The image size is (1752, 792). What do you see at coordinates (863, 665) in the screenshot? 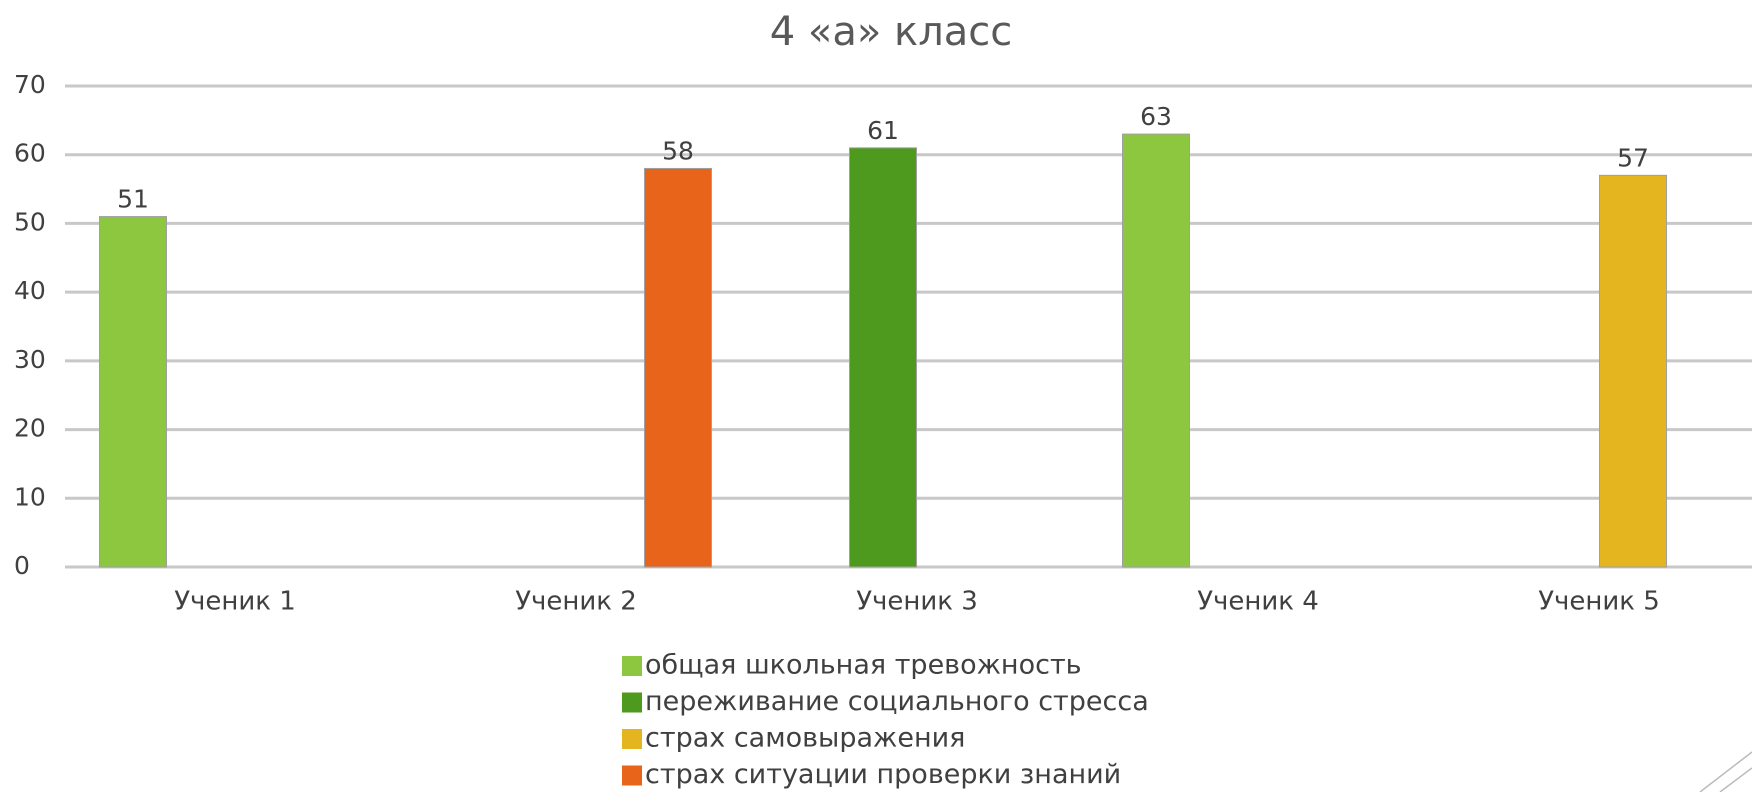
I see `legend-label: общая школьная тревожность` at bounding box center [863, 665].